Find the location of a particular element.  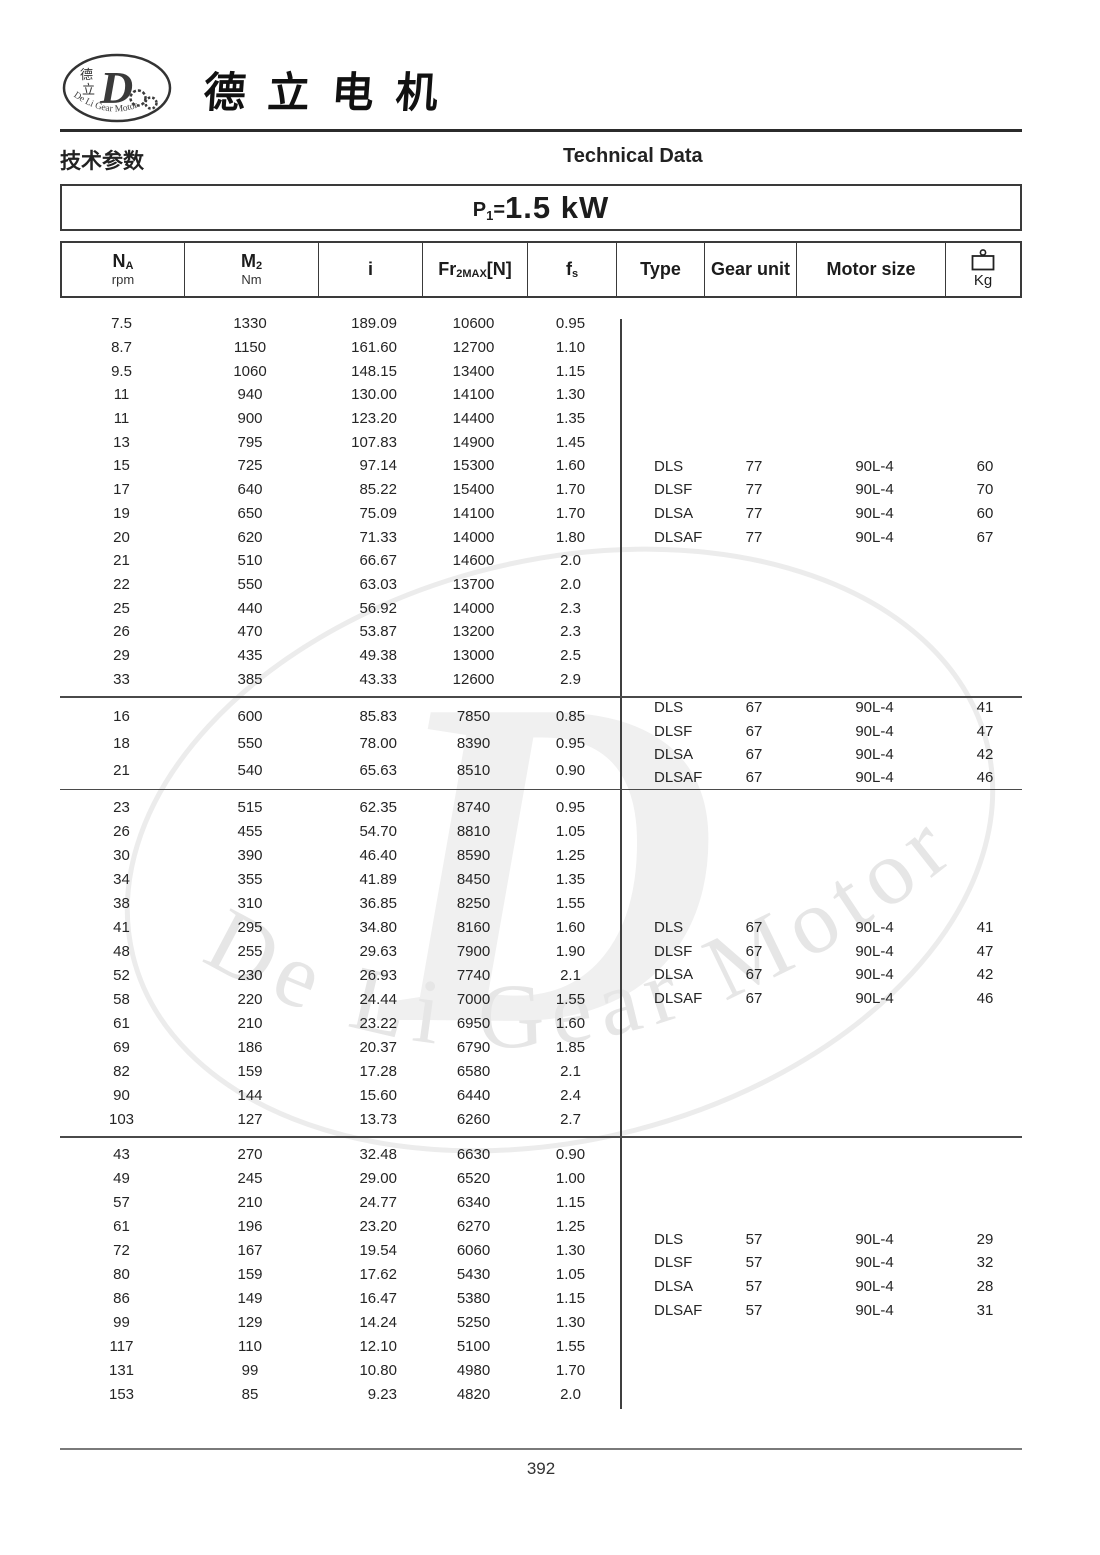

header-fr2max: Fr2MAX[N] is located at coordinates (475, 269).